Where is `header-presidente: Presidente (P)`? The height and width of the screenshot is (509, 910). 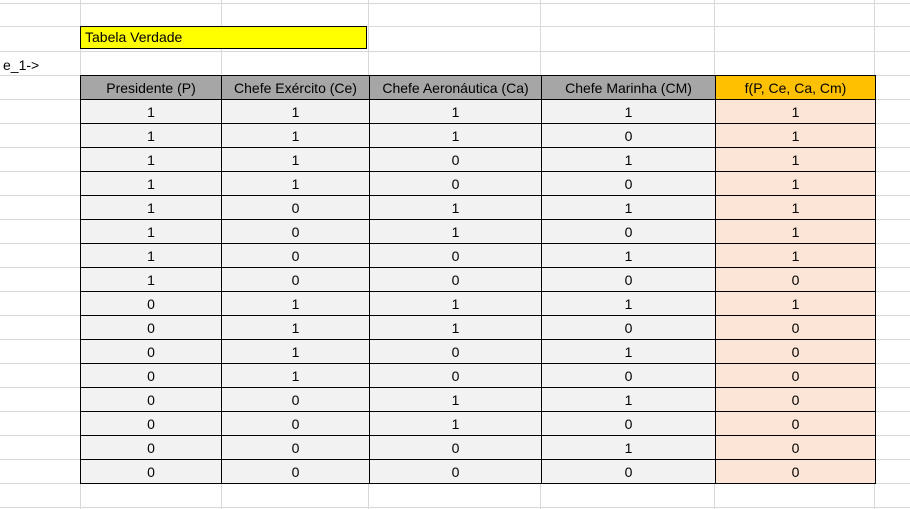 header-presidente: Presidente (P) is located at coordinates (151, 87).